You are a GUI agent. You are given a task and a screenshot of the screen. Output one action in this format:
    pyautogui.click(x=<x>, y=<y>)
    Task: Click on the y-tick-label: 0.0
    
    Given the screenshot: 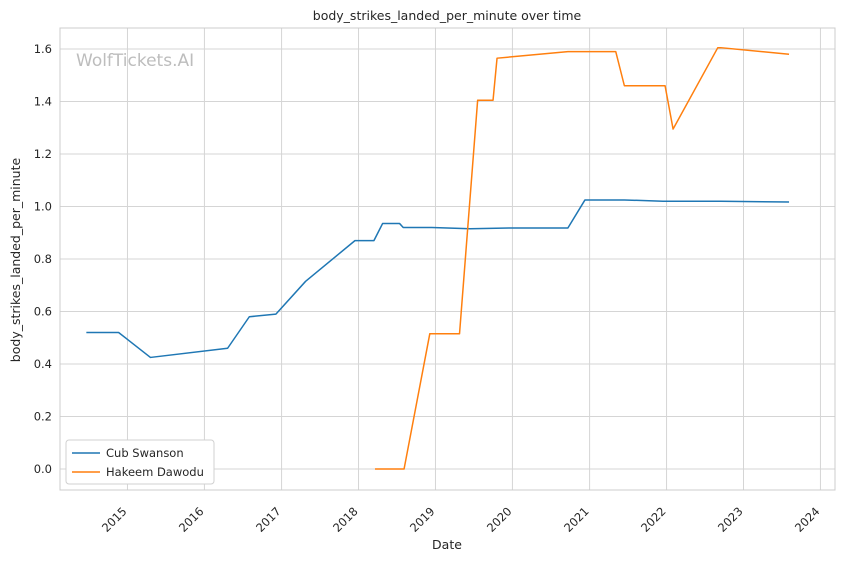 What is the action you would take?
    pyautogui.click(x=43, y=469)
    